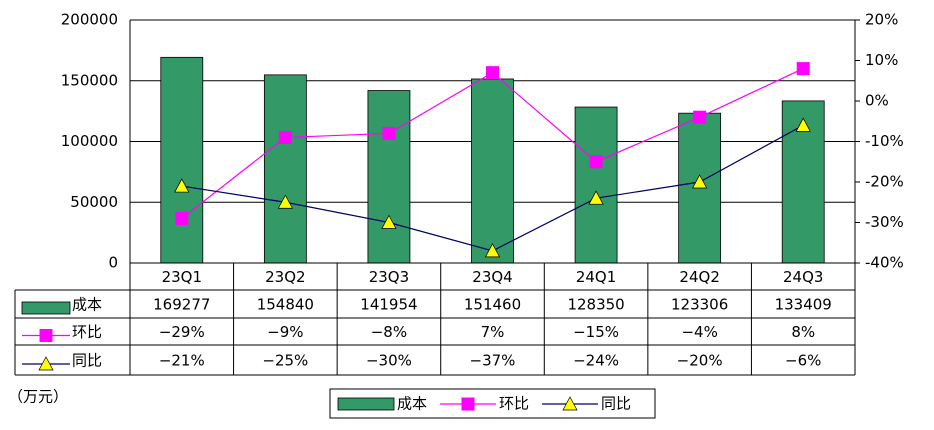 The height and width of the screenshot is (430, 934). What do you see at coordinates (87, 332) in the screenshot?
I see `table-legend-label: 环比` at bounding box center [87, 332].